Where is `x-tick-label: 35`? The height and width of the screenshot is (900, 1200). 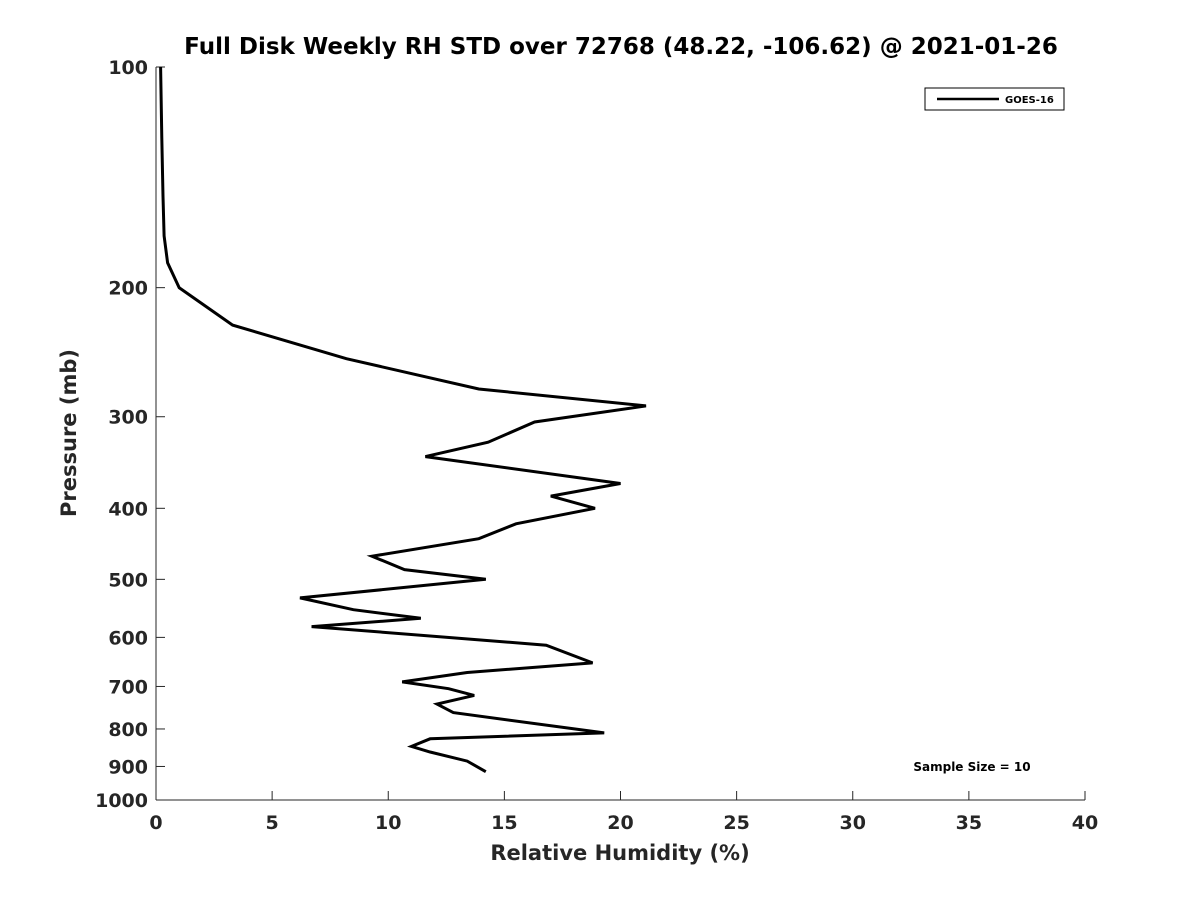
x-tick-label: 35 is located at coordinates (969, 823).